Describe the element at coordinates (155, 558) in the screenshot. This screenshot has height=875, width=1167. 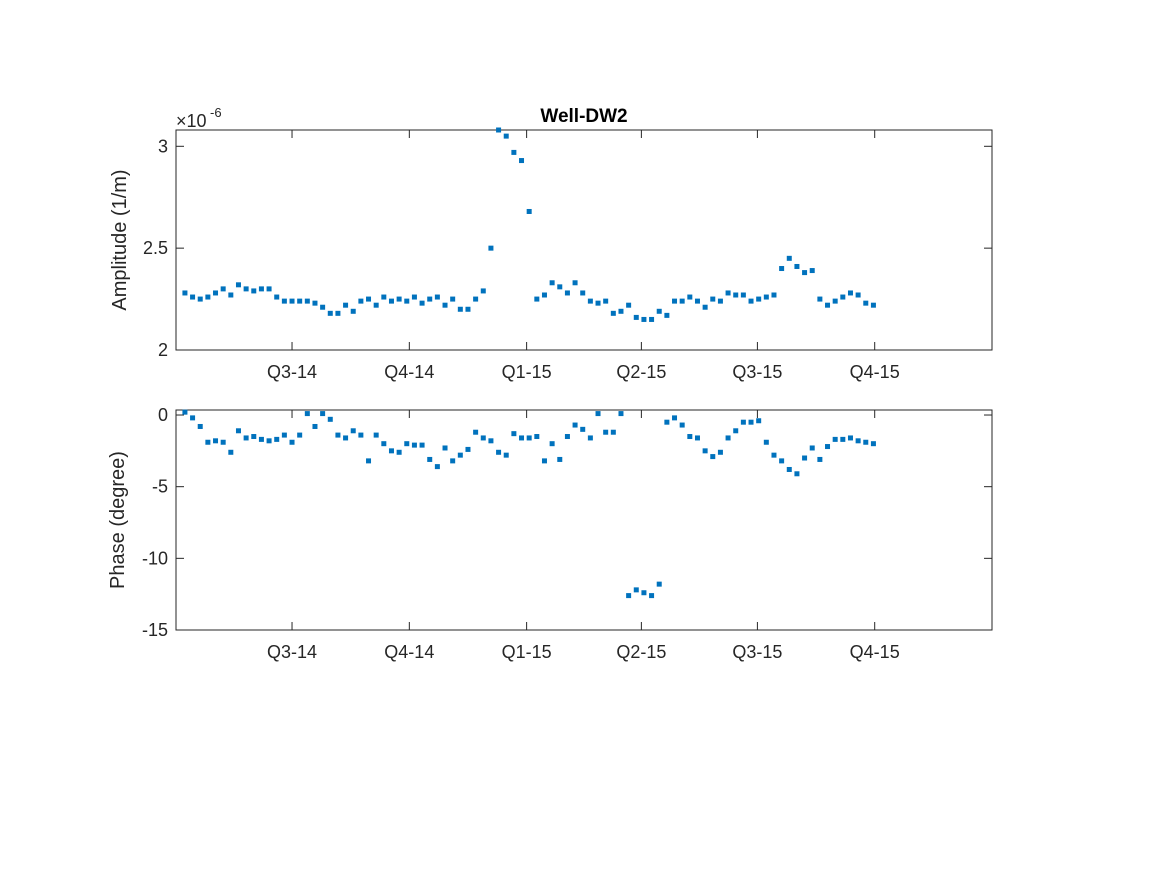
I see `phase-y-tick-label: -10` at that location.